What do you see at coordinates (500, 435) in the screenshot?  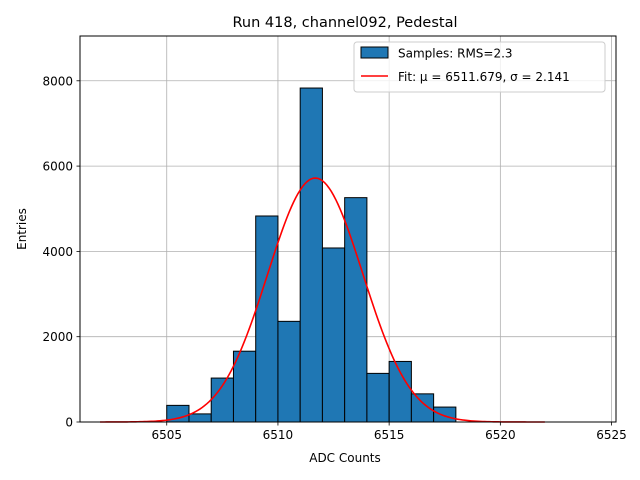 I see `x-tick-label: 6520` at bounding box center [500, 435].